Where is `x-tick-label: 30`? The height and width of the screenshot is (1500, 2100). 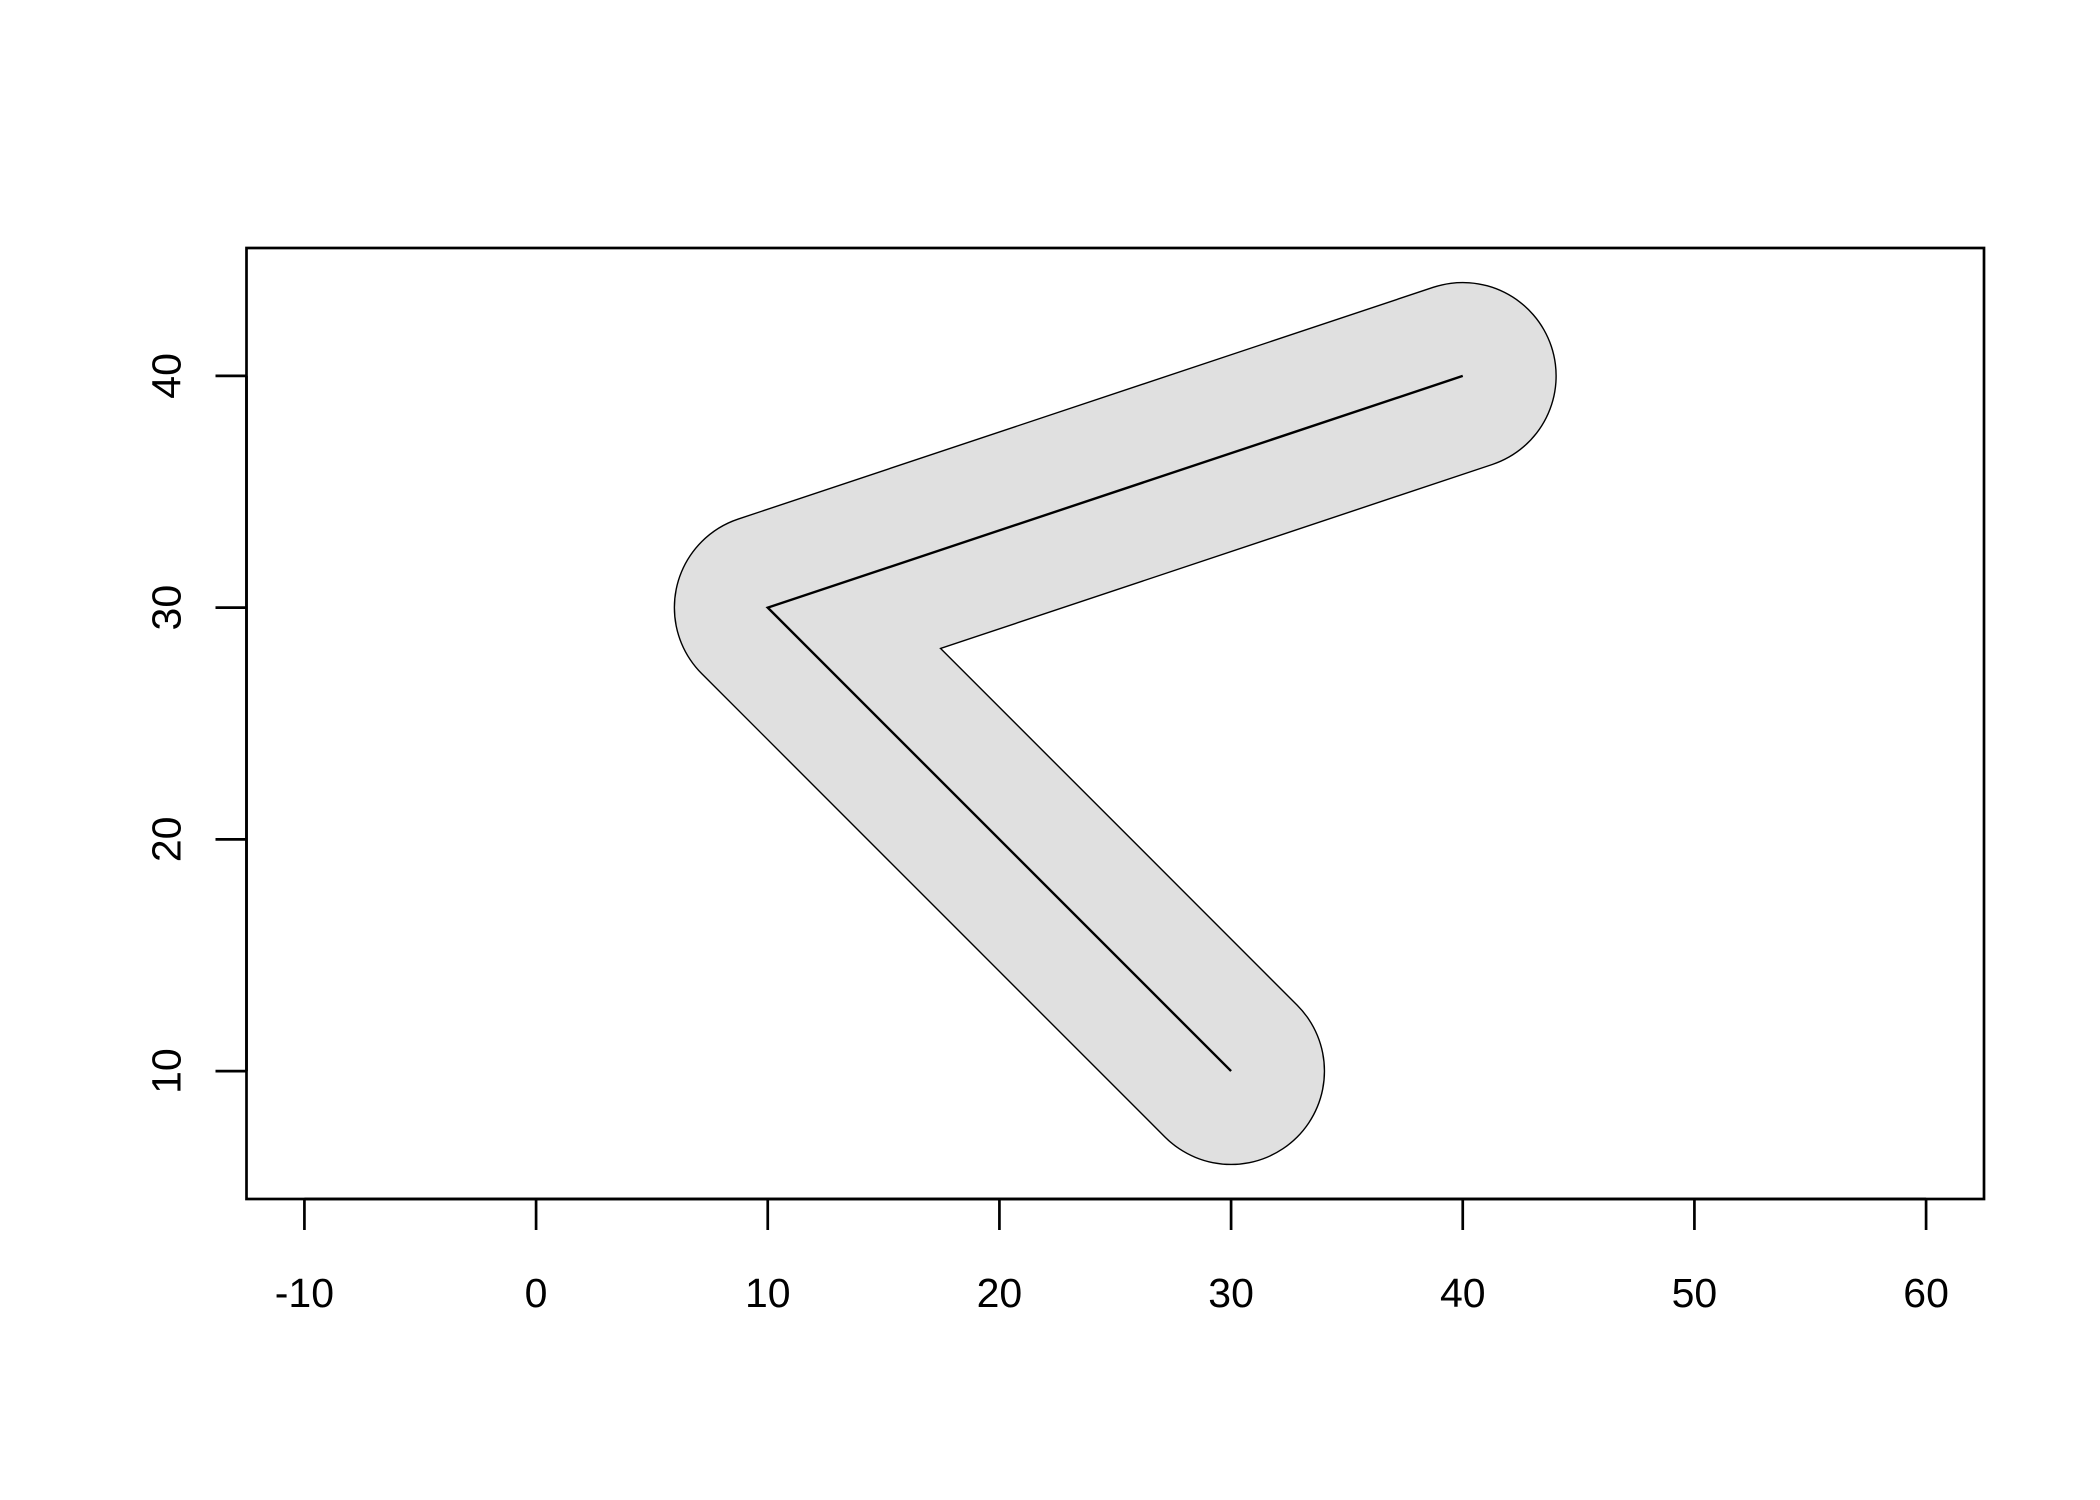
x-tick-label: 30 is located at coordinates (1231, 1293).